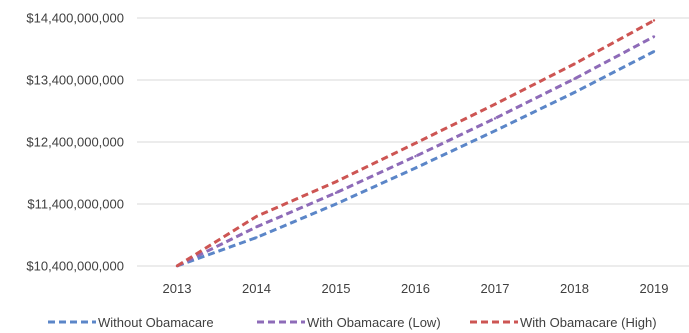 The width and height of the screenshot is (689, 333). Describe the element at coordinates (374, 322) in the screenshot. I see `legend-label: With Obamacare (Low)` at that location.